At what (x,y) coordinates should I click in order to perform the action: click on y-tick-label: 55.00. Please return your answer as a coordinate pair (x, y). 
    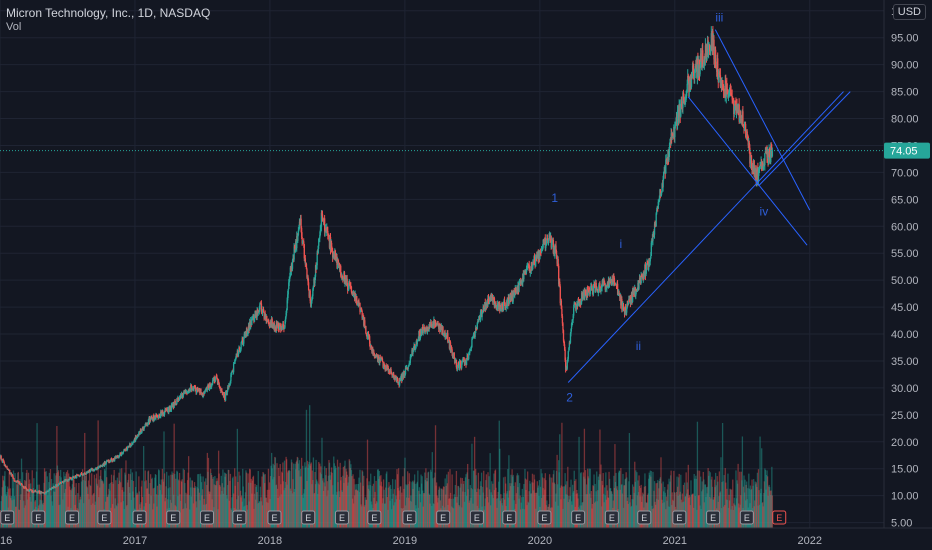
    Looking at the image, I should click on (905, 254).